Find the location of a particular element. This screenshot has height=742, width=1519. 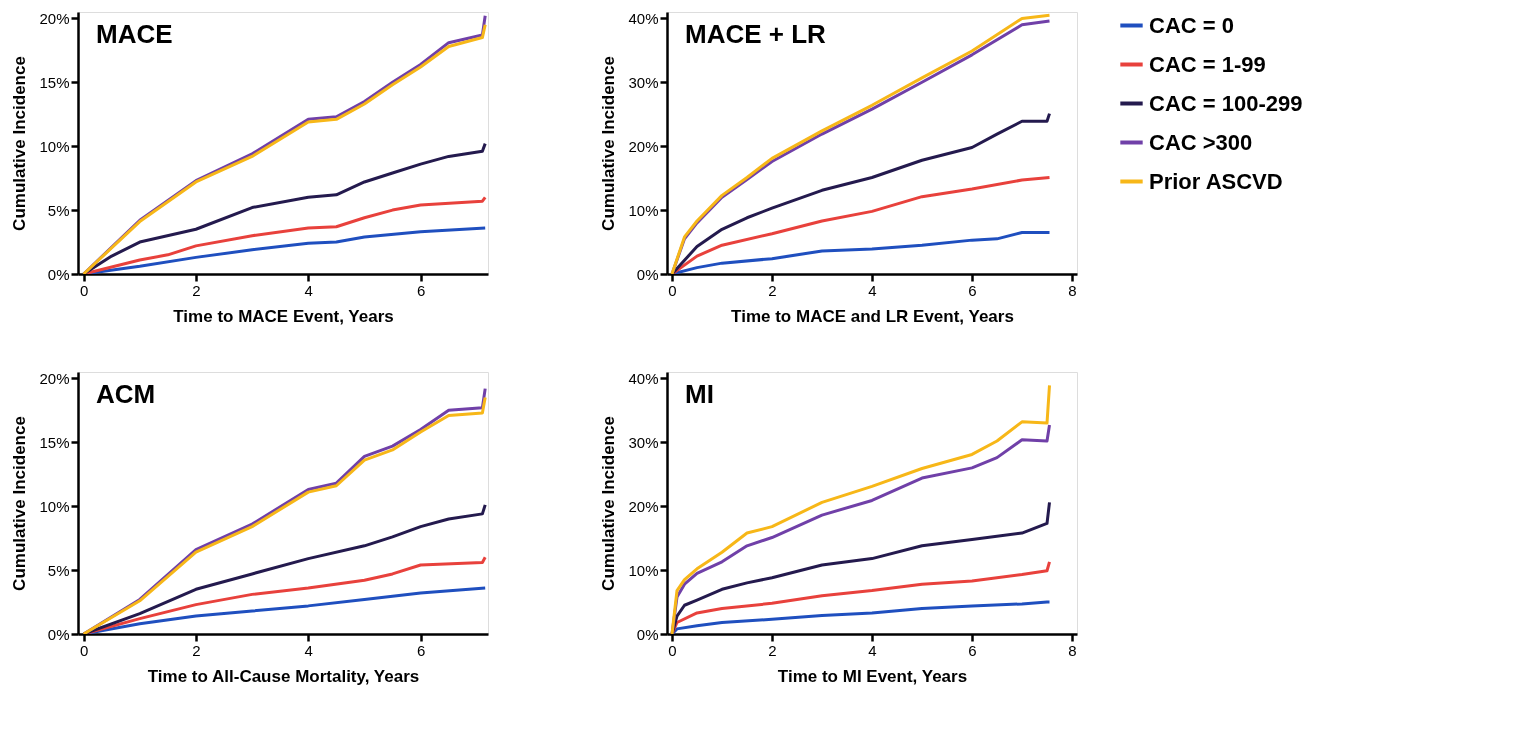

legend-label: CAC = 1-99 is located at coordinates (1207, 64).